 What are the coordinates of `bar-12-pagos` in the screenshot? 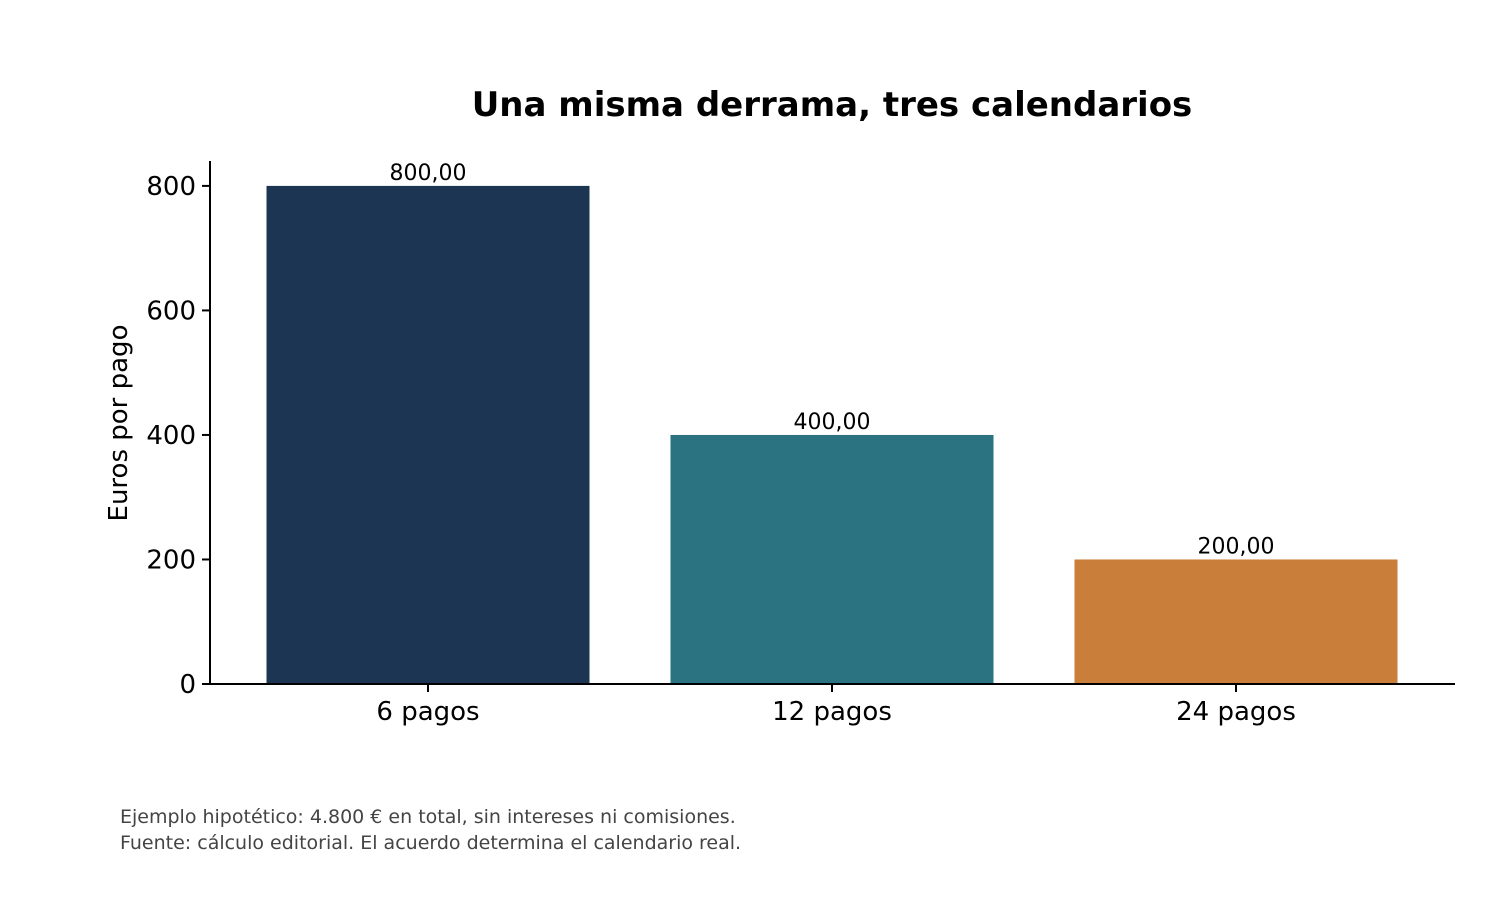 It's located at (832, 559).